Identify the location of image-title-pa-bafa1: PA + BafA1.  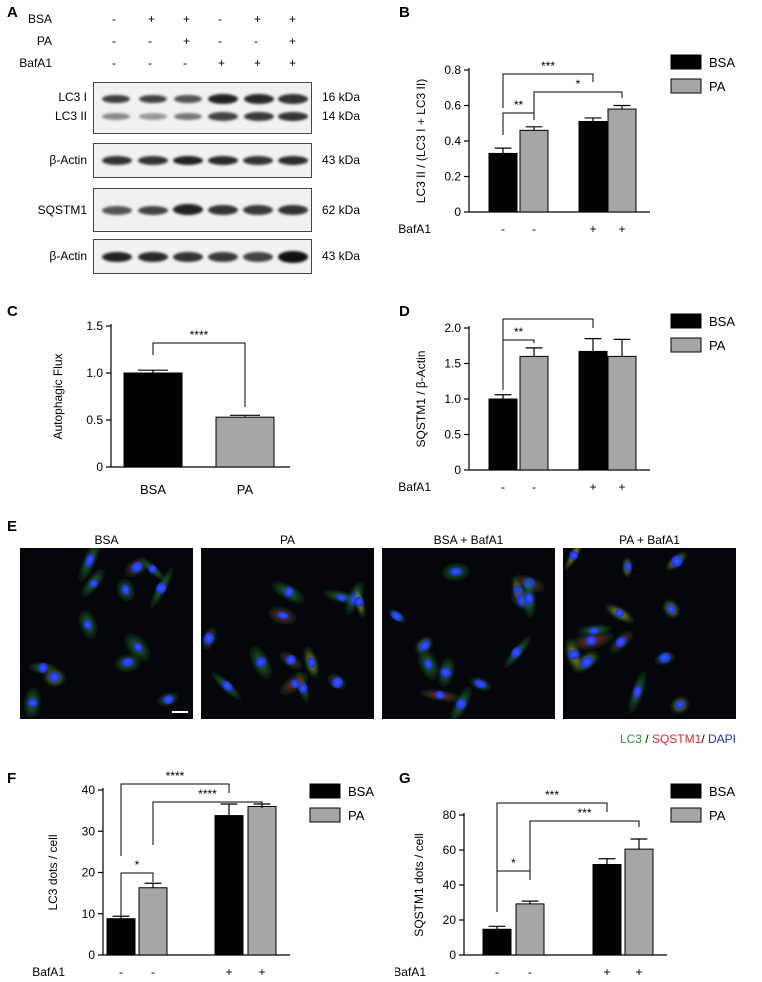
(649, 540).